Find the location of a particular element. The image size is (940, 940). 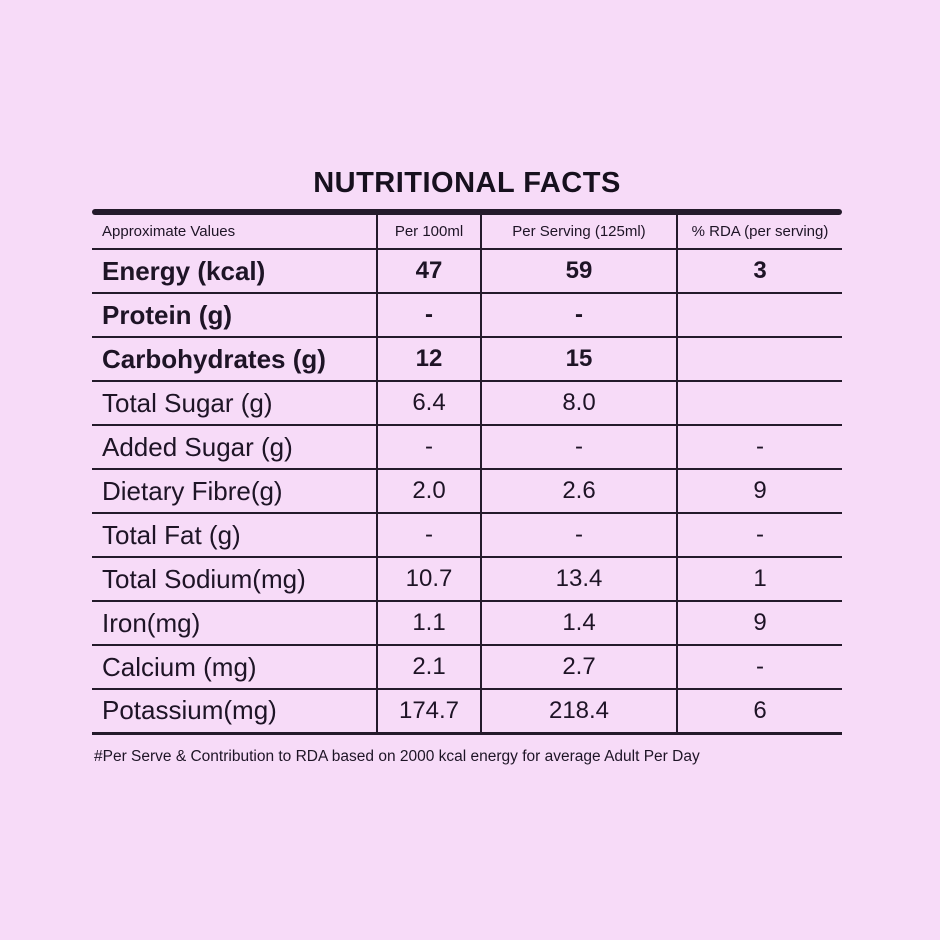

table-row: Energy (kcal) 47 59 3 is located at coordinates (467, 271).